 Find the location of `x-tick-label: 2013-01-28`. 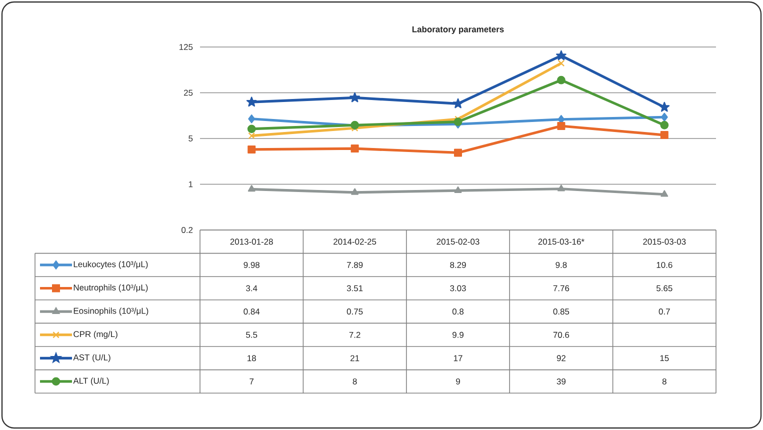

x-tick-label: 2013-01-28 is located at coordinates (251, 241).